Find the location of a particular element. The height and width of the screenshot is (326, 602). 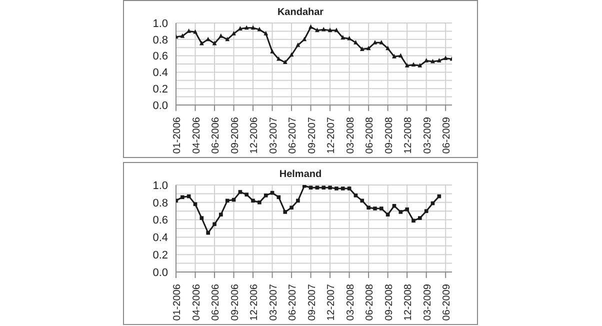

chart-title: Kandahar is located at coordinates (300, 12).